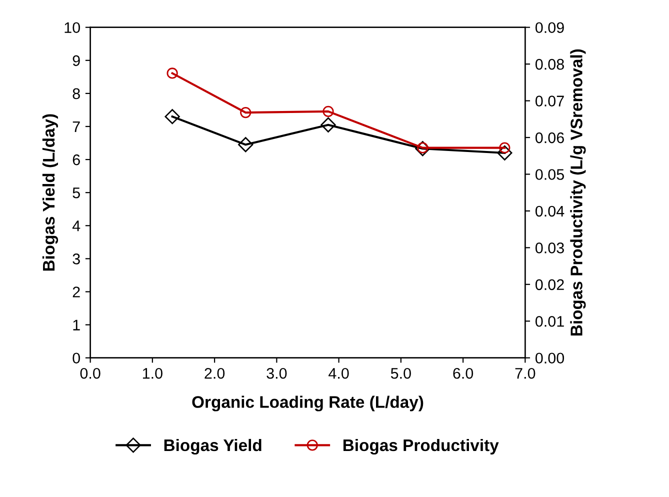 The image size is (669, 497). What do you see at coordinates (72, 28) in the screenshot?
I see `y-tick-label: 10` at bounding box center [72, 28].